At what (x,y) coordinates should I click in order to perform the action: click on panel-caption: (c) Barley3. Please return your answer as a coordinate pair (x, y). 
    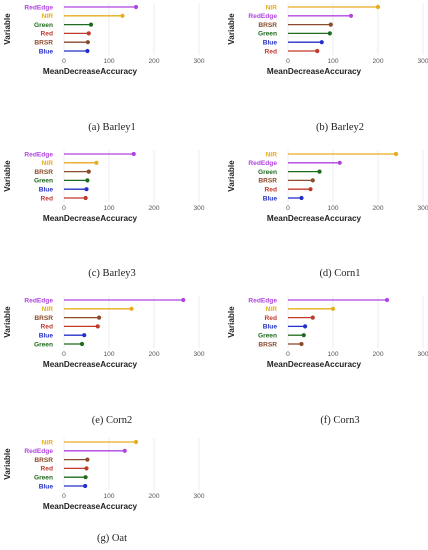
    Looking at the image, I should click on (112, 273).